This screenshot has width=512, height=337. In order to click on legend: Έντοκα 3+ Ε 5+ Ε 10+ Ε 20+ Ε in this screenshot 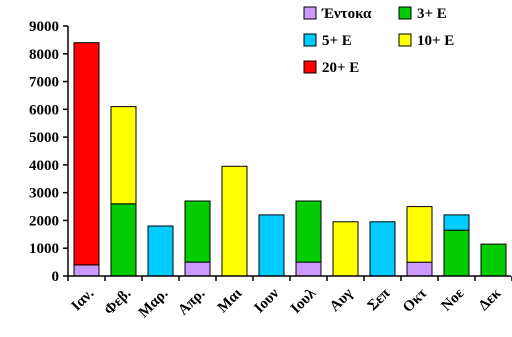, I will do `click(378, 41)`.